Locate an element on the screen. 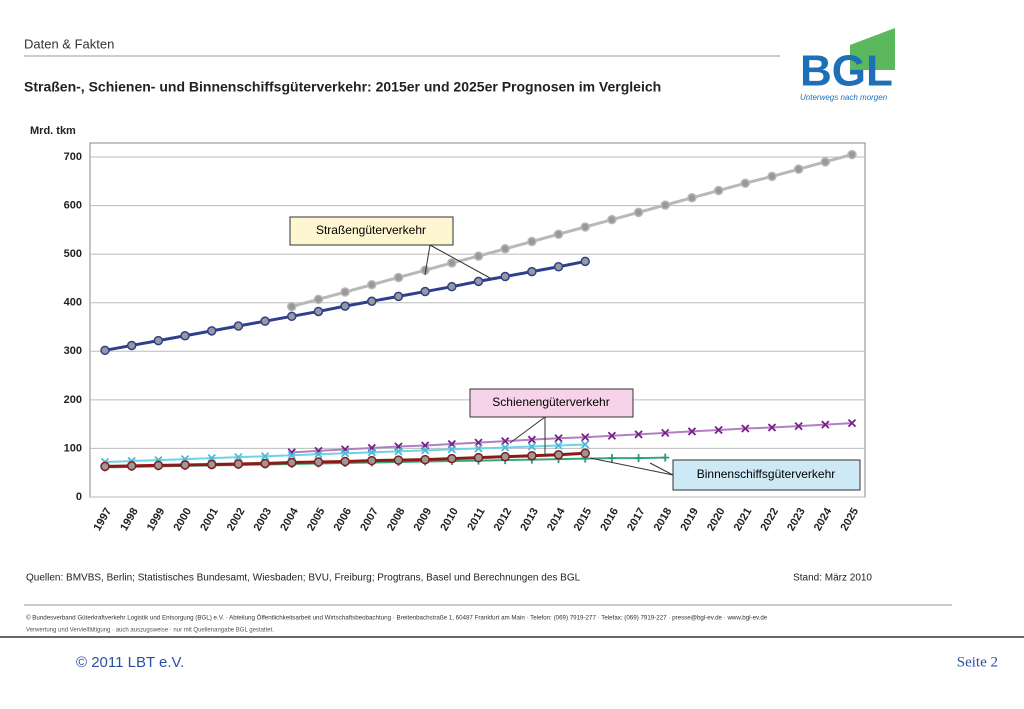  x-tick-label: 2022 is located at coordinates (769, 519).